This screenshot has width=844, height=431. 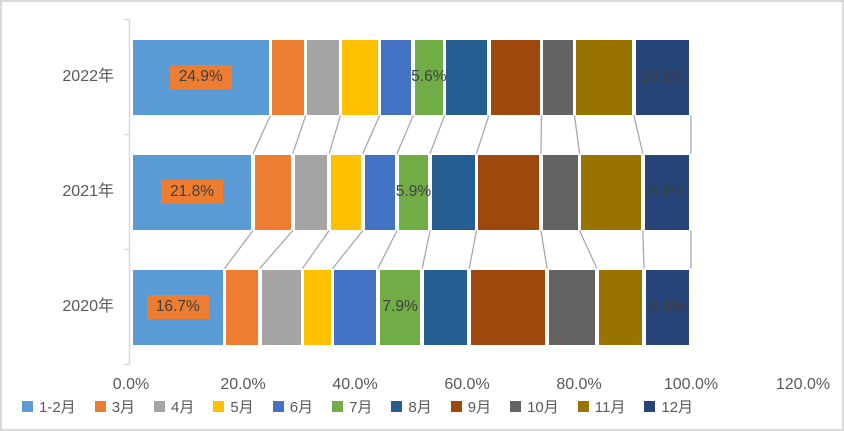 I want to click on bar-segment-4月-2020年, so click(x=281, y=307).